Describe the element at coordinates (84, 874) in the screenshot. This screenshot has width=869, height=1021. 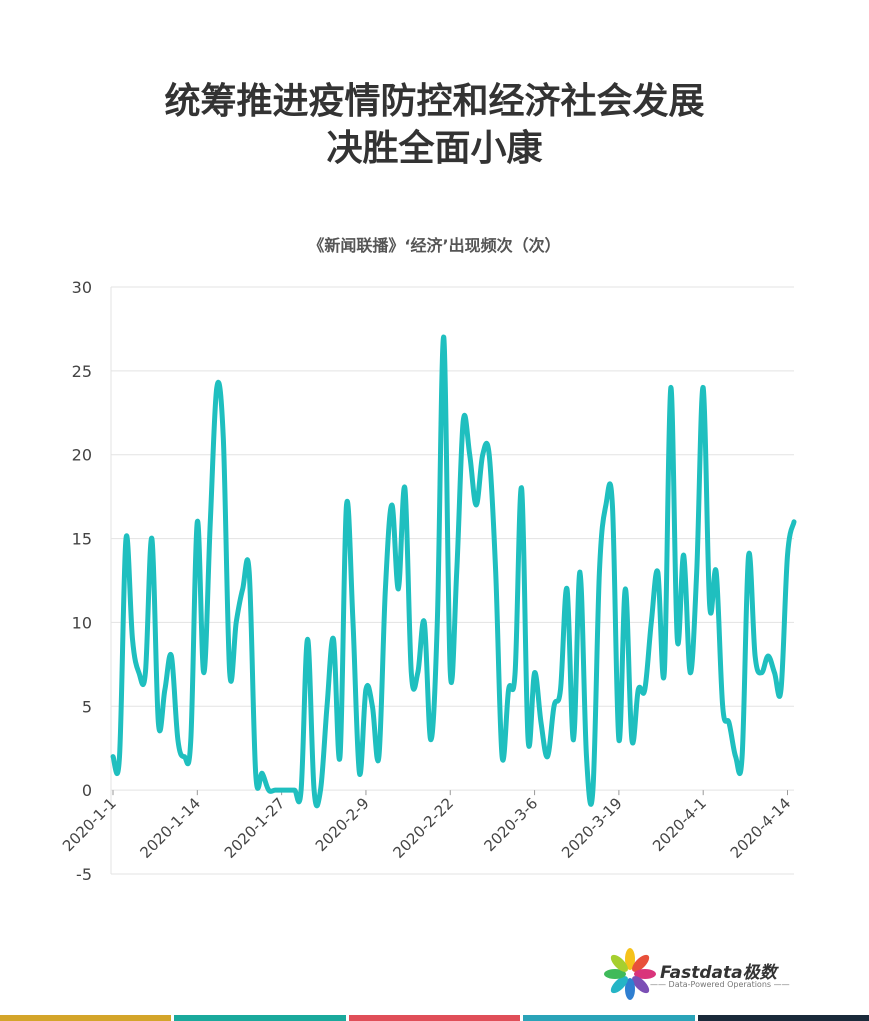
I see `y-tick-label: -5` at that location.